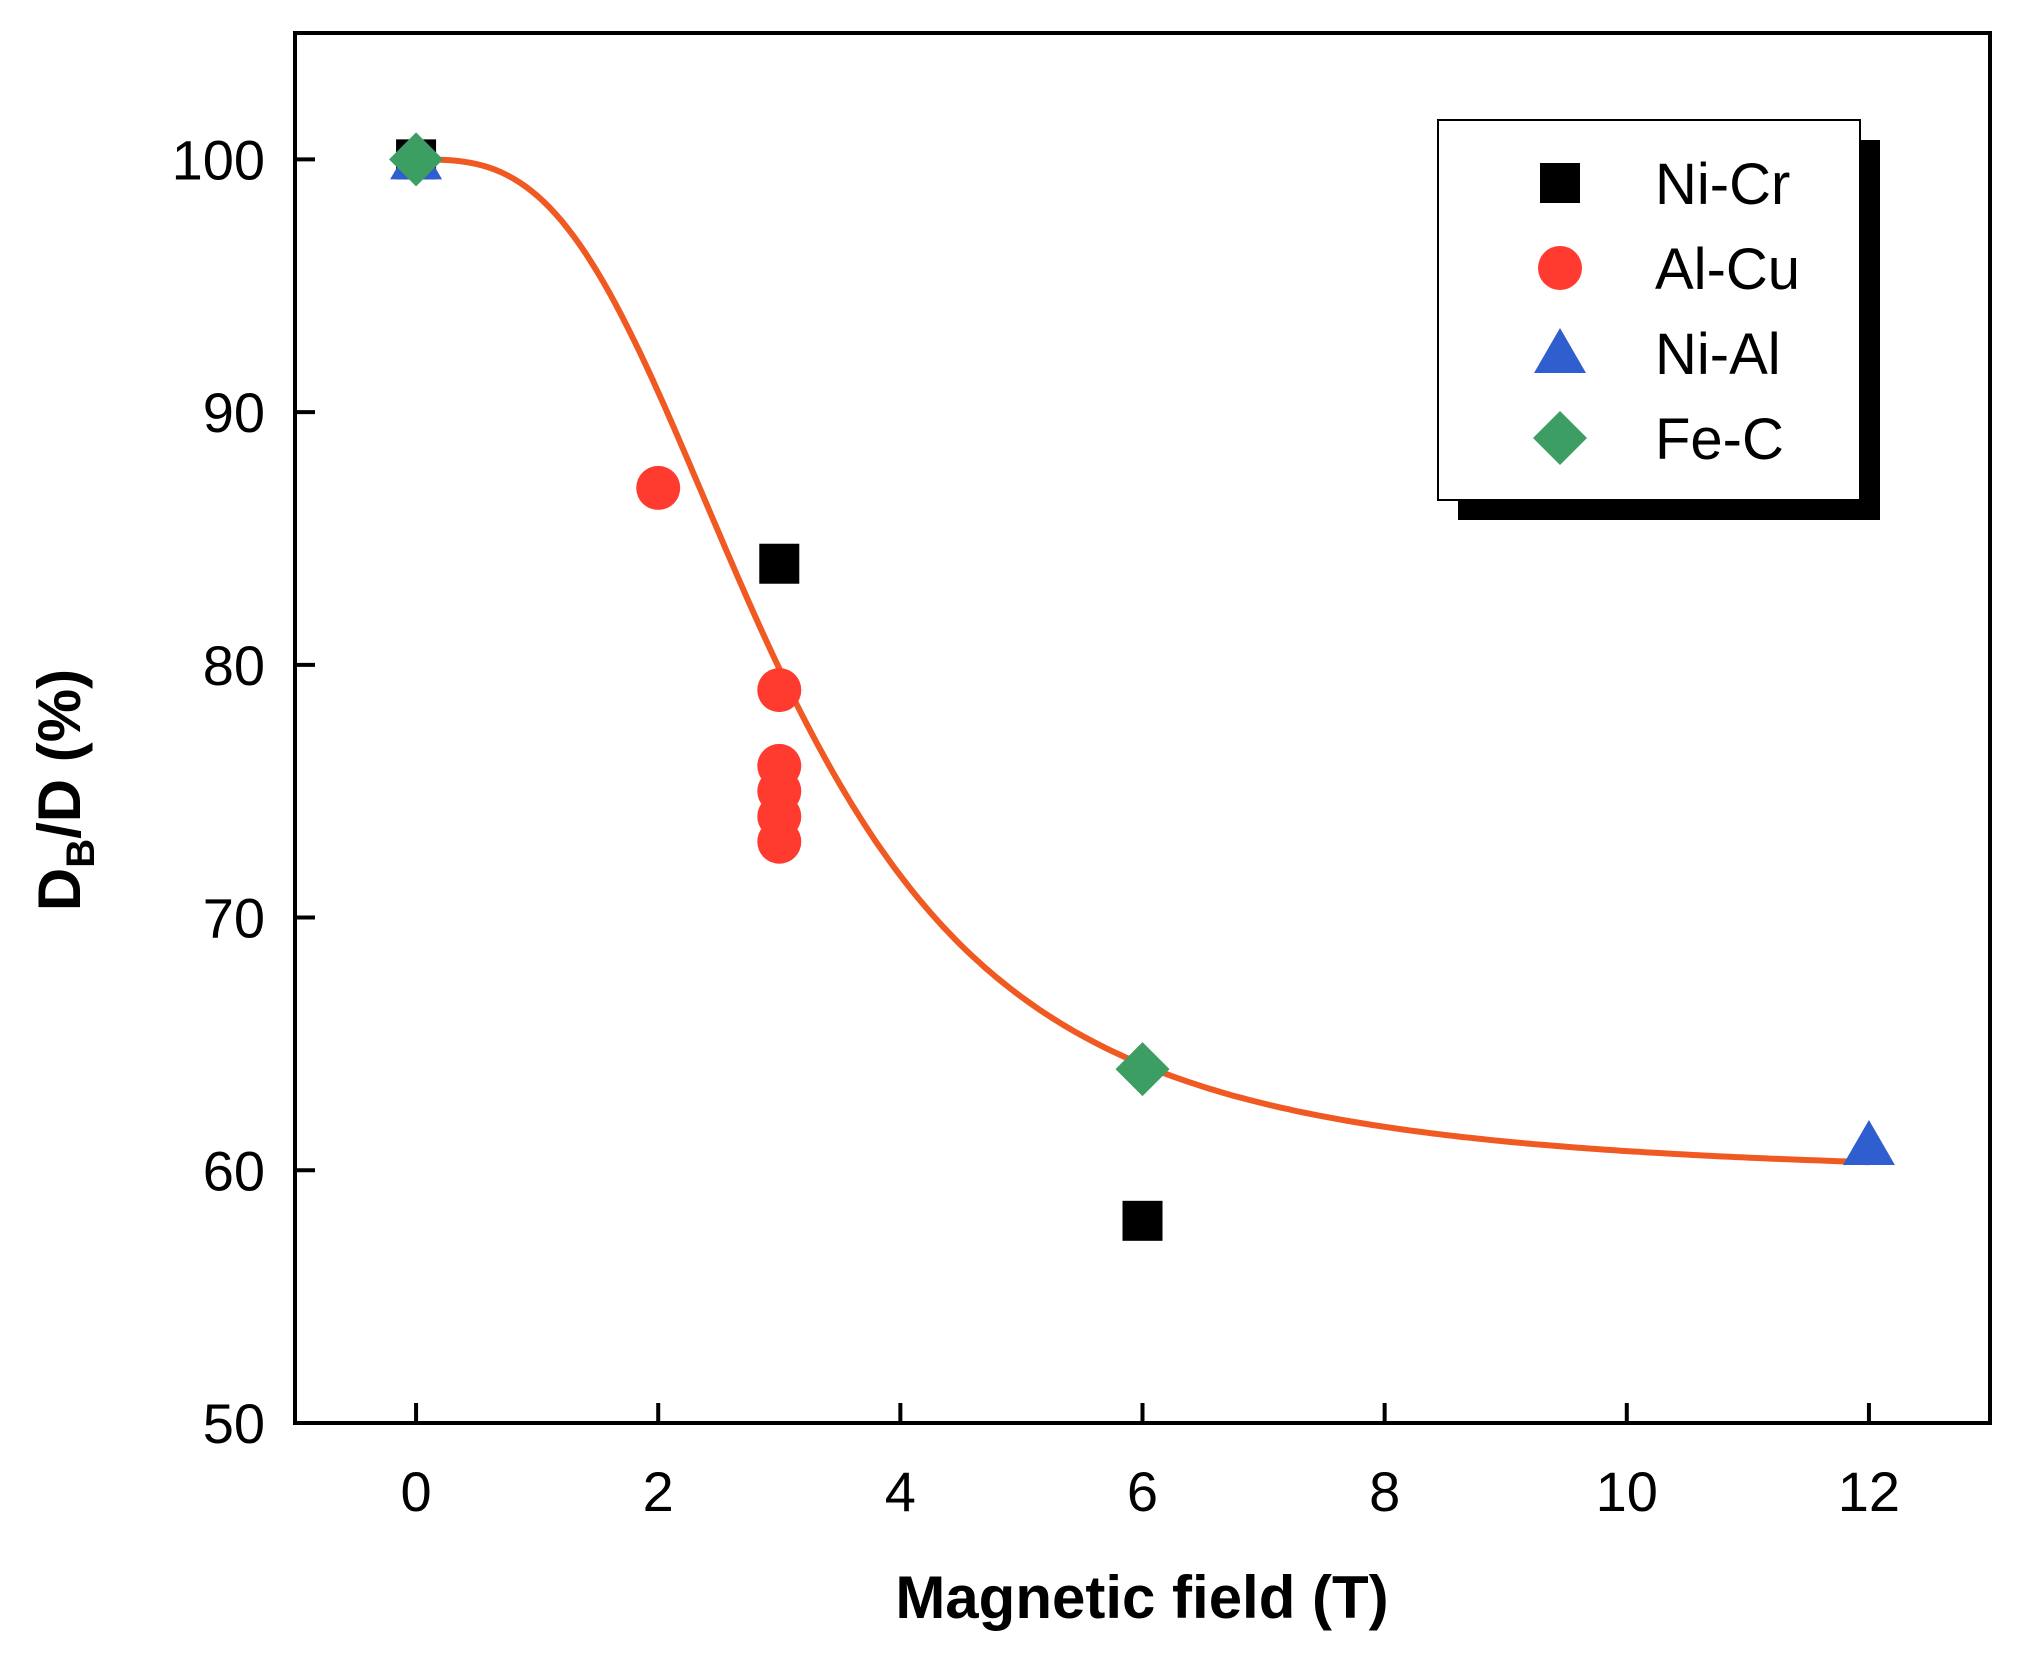 Image resolution: width=2020 pixels, height=1668 pixels. I want to click on x-axis-title: Magnetic field (T), so click(1141, 1597).